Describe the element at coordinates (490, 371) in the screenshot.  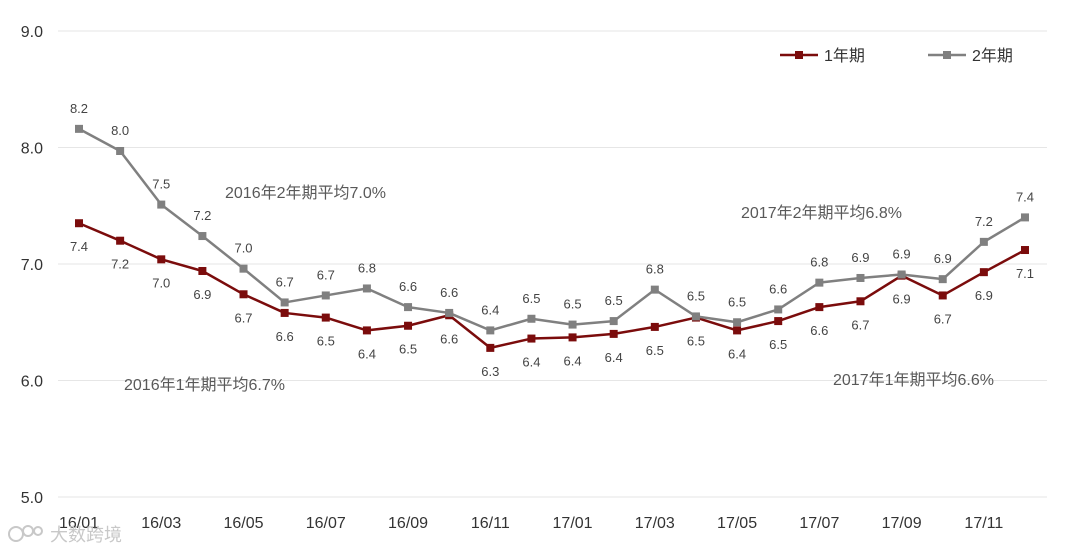
I see `data-label: 6.3` at that location.